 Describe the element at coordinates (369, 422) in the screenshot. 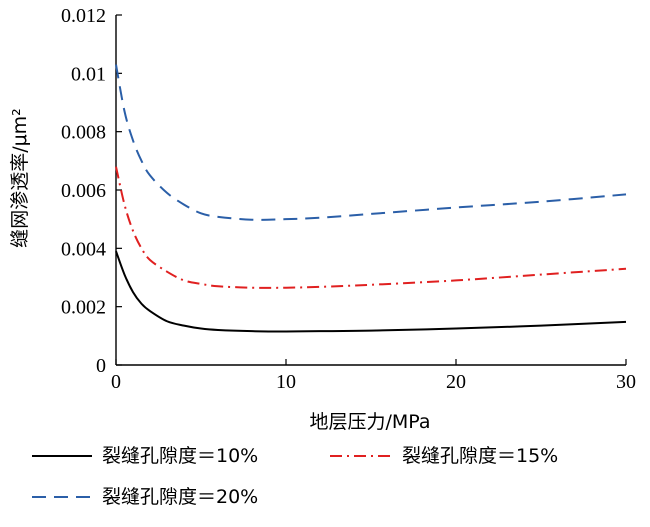

I see `x-axis-title: 地层压力/MPa` at that location.